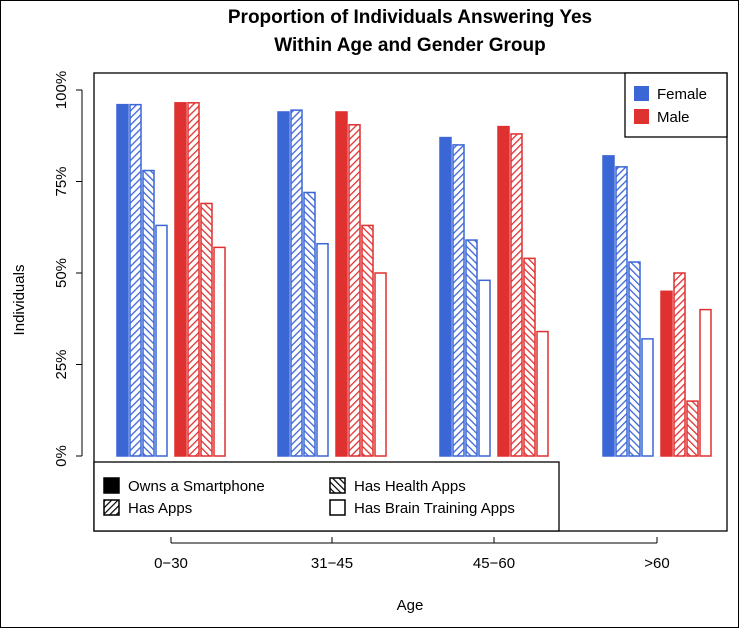  What do you see at coordinates (412, 554) in the screenshot?
I see `x-axis: 0−30 31−45 45−60 >60` at bounding box center [412, 554].